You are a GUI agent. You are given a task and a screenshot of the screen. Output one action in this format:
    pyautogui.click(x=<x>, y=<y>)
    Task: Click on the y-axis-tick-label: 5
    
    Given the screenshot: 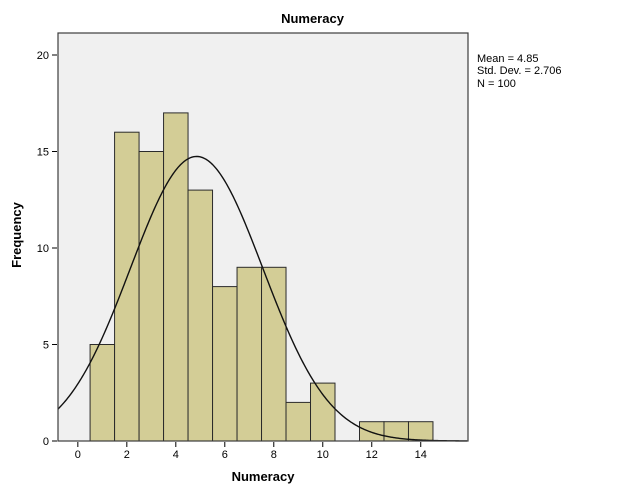 What is the action you would take?
    pyautogui.click(x=46, y=346)
    